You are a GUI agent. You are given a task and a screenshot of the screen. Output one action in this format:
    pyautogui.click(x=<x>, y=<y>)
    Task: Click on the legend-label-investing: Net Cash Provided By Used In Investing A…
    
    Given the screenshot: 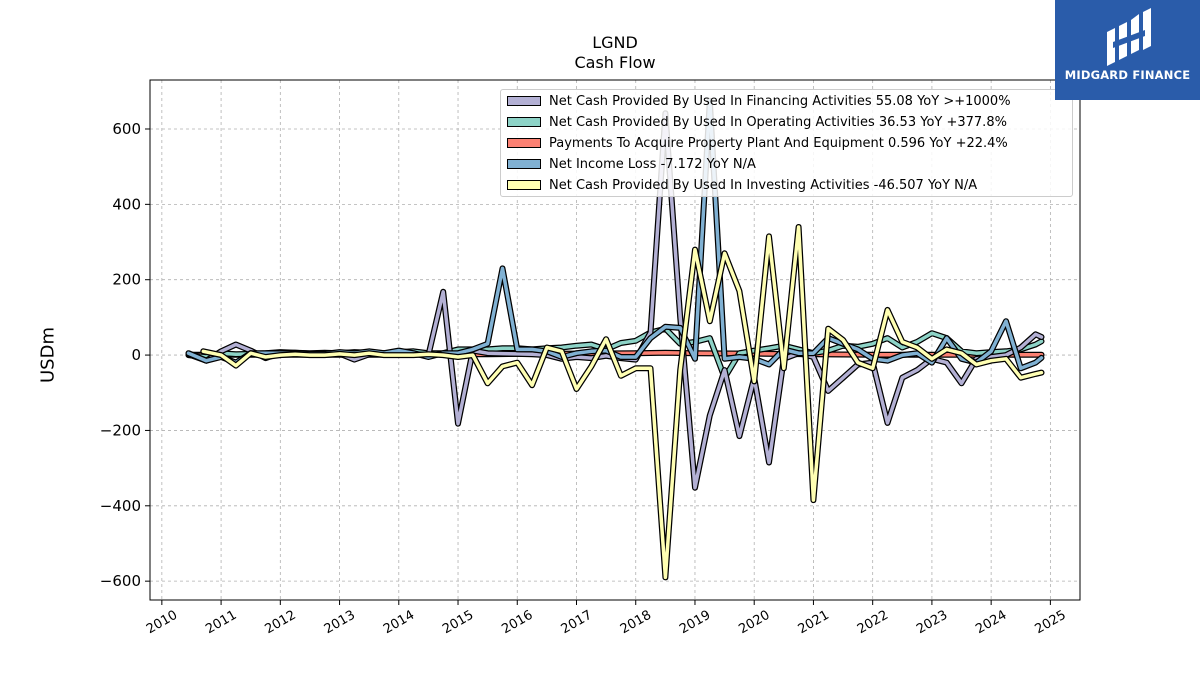 What is the action you would take?
    pyautogui.click(x=763, y=185)
    